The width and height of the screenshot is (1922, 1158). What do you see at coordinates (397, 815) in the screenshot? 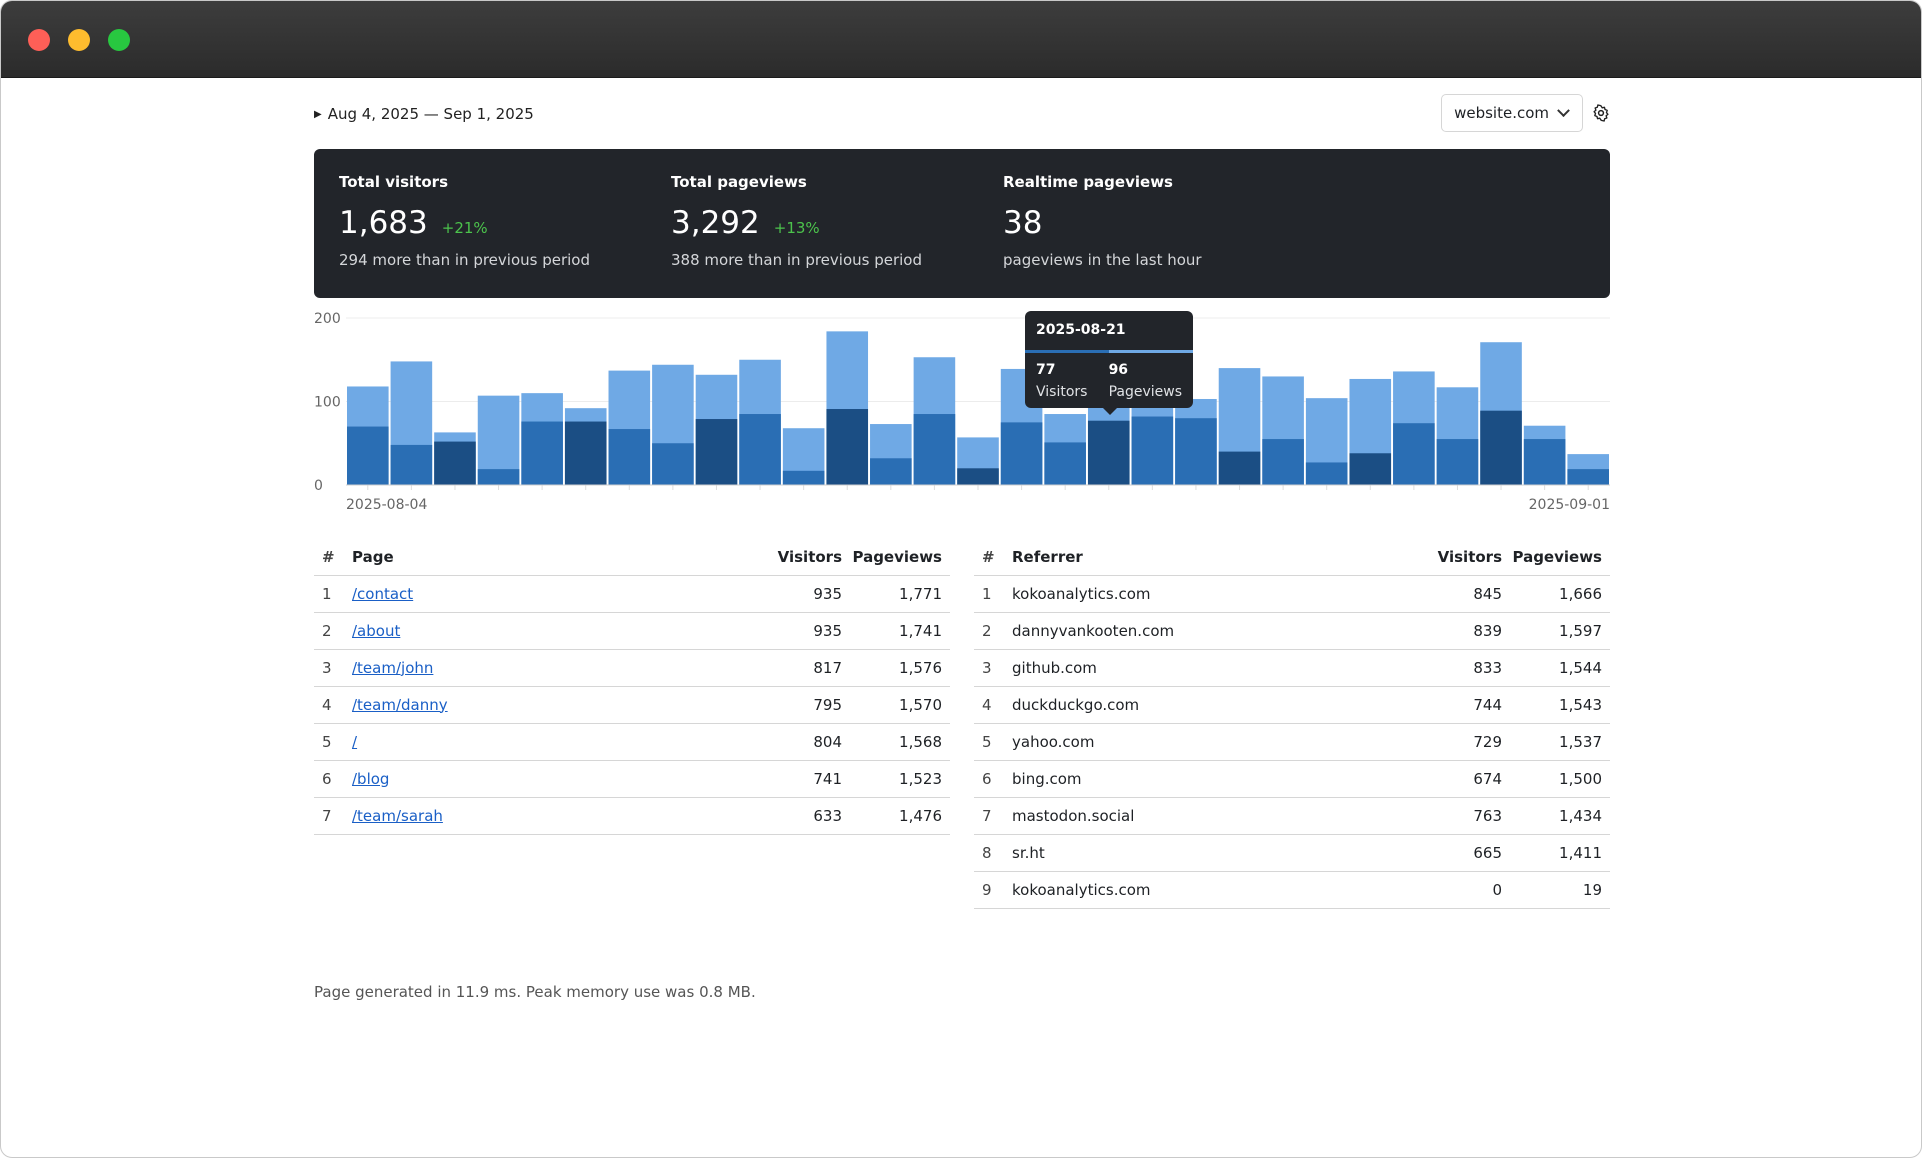
I see `page-link: /team/sarah` at bounding box center [397, 815].